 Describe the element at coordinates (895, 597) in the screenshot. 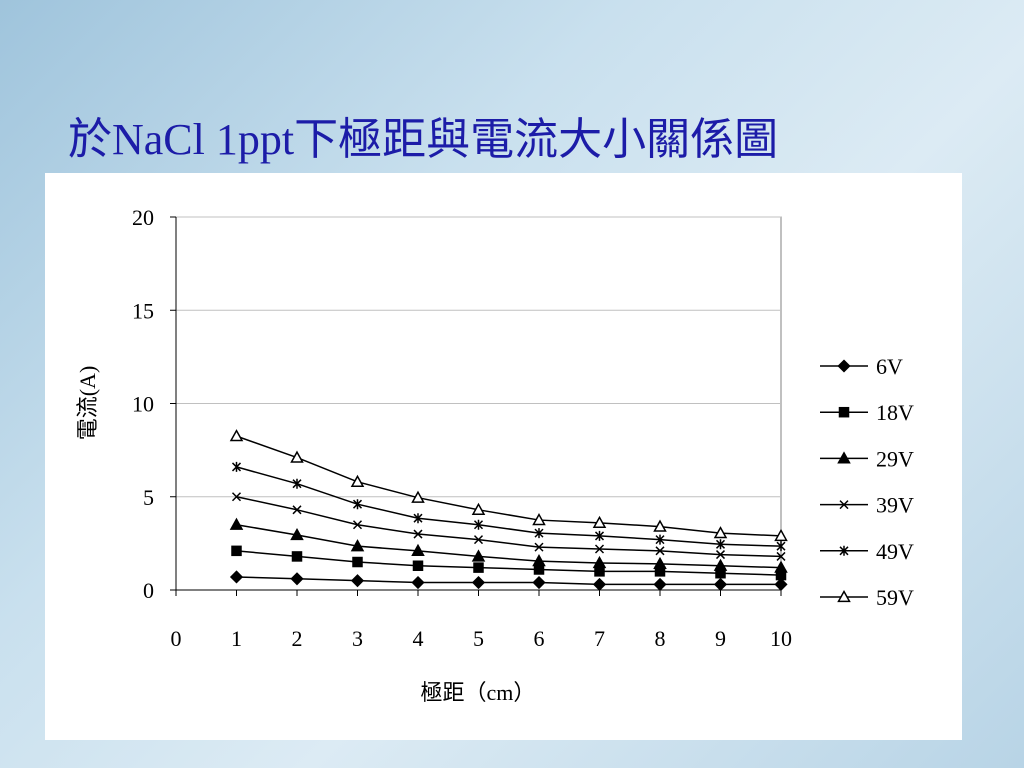

I see `legend-label: 59V` at that location.